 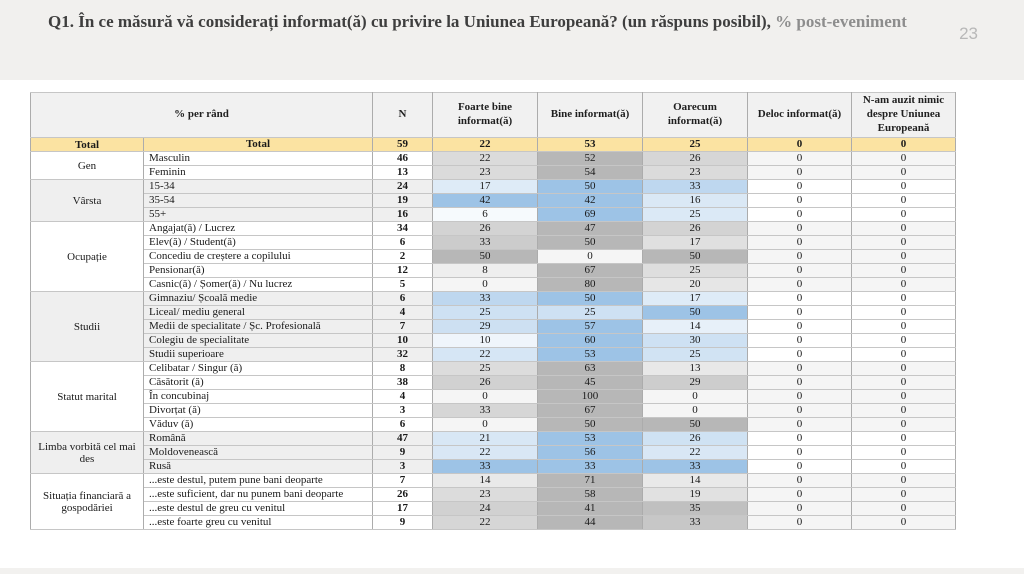 I want to click on n-cell: 7, so click(x=402, y=480).